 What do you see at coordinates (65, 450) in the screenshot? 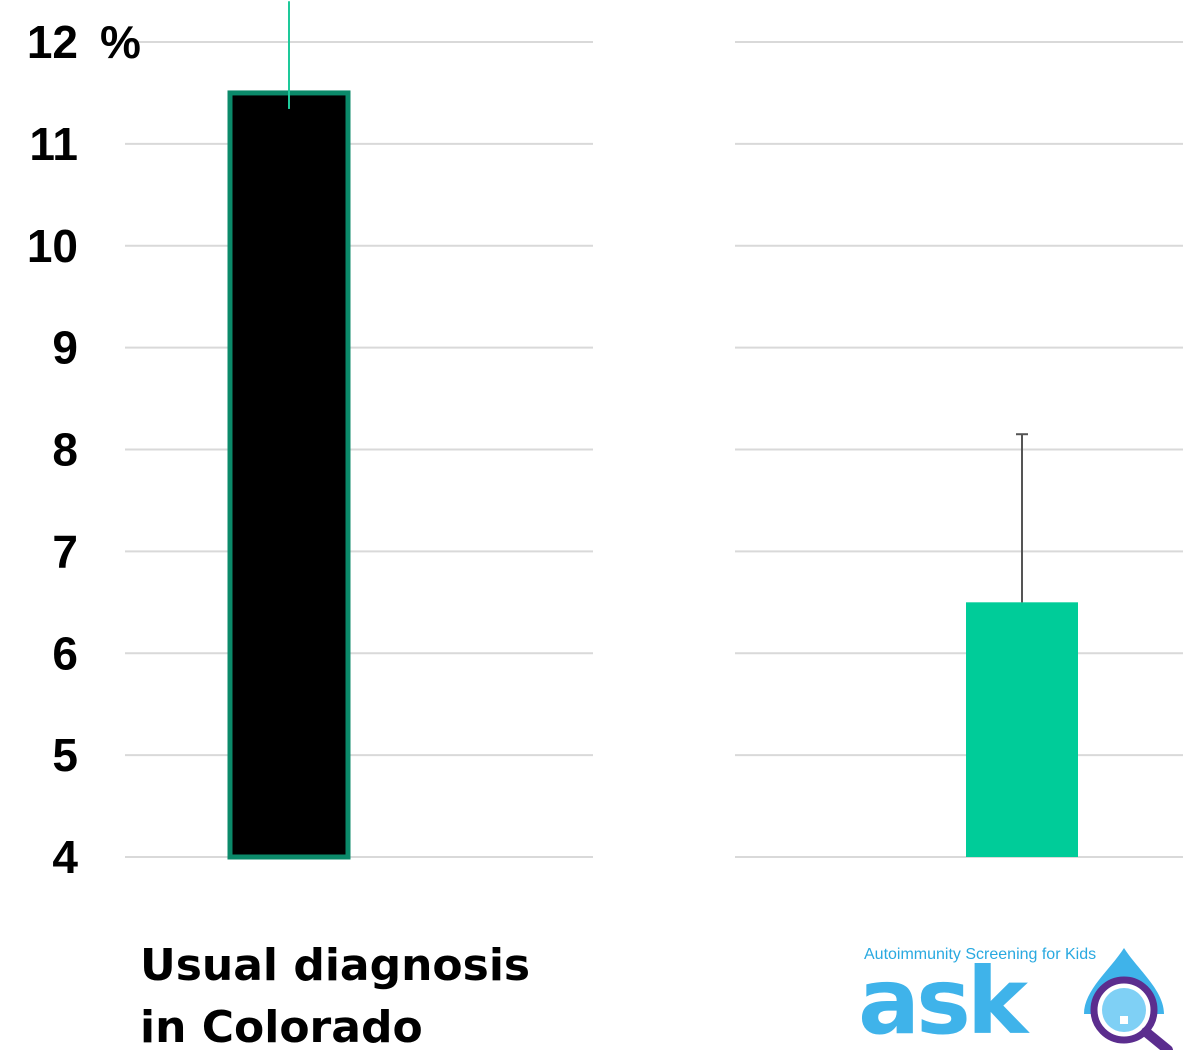
I see `y-tick-label: 8` at bounding box center [65, 450].